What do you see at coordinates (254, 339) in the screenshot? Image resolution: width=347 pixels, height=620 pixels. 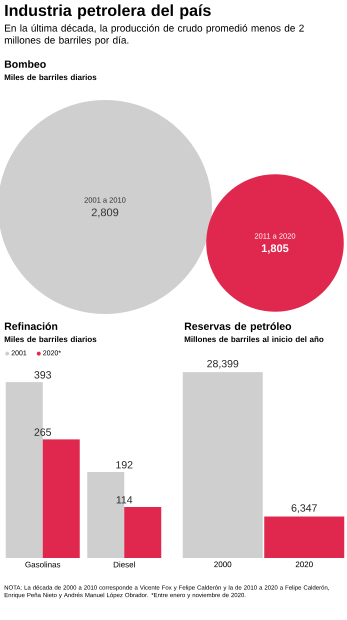 I see `chart-subtitle: Millones de barriles al inicio del año` at bounding box center [254, 339].